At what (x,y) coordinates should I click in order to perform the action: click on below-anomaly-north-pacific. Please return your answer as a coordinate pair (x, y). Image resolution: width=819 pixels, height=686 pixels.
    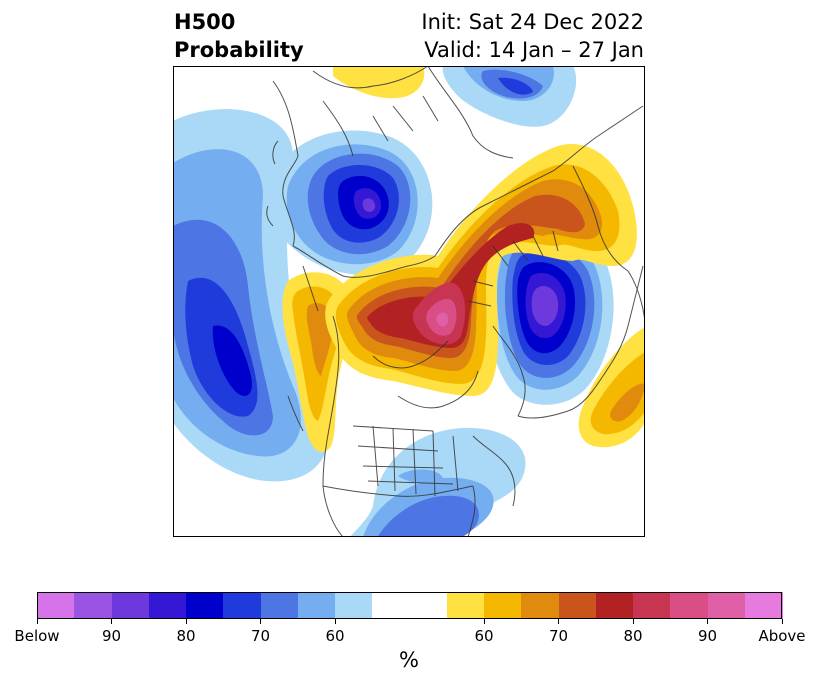
    Looking at the image, I should click on (251, 295).